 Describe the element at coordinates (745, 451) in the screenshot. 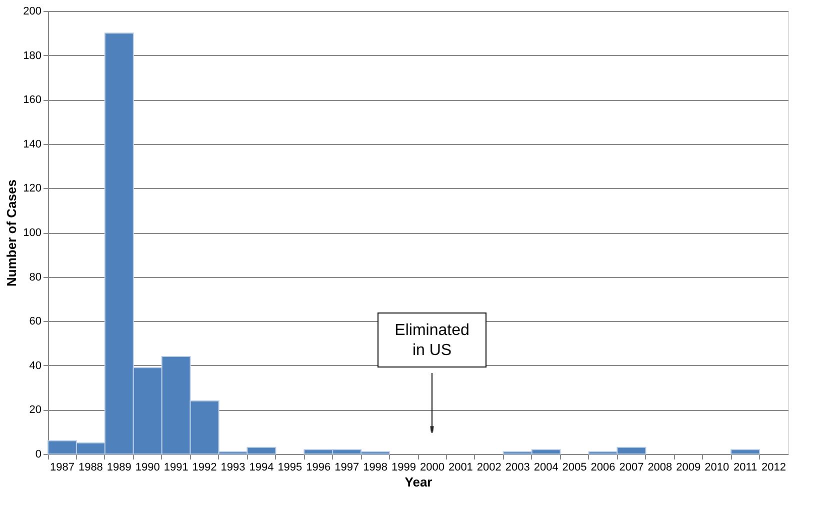

I see `bar` at that location.